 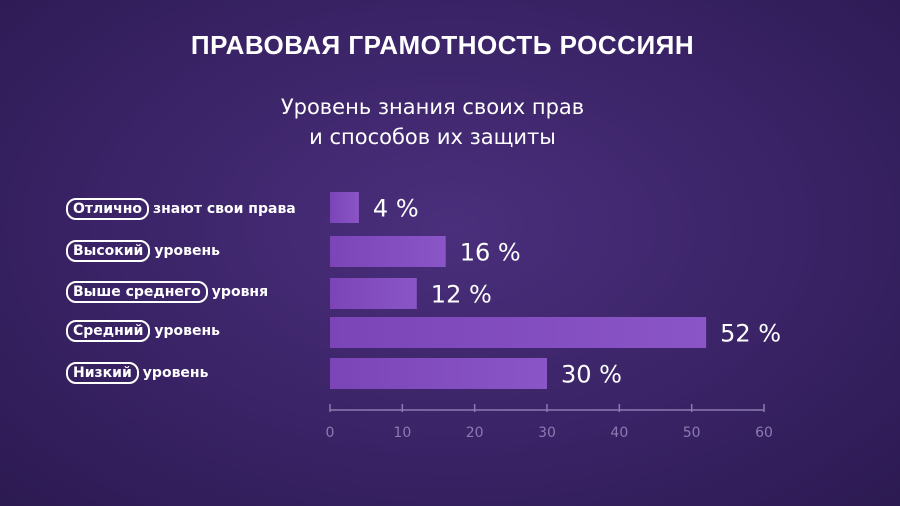 What do you see at coordinates (224, 209) in the screenshot?
I see `category-text-0: знают свои права` at bounding box center [224, 209].